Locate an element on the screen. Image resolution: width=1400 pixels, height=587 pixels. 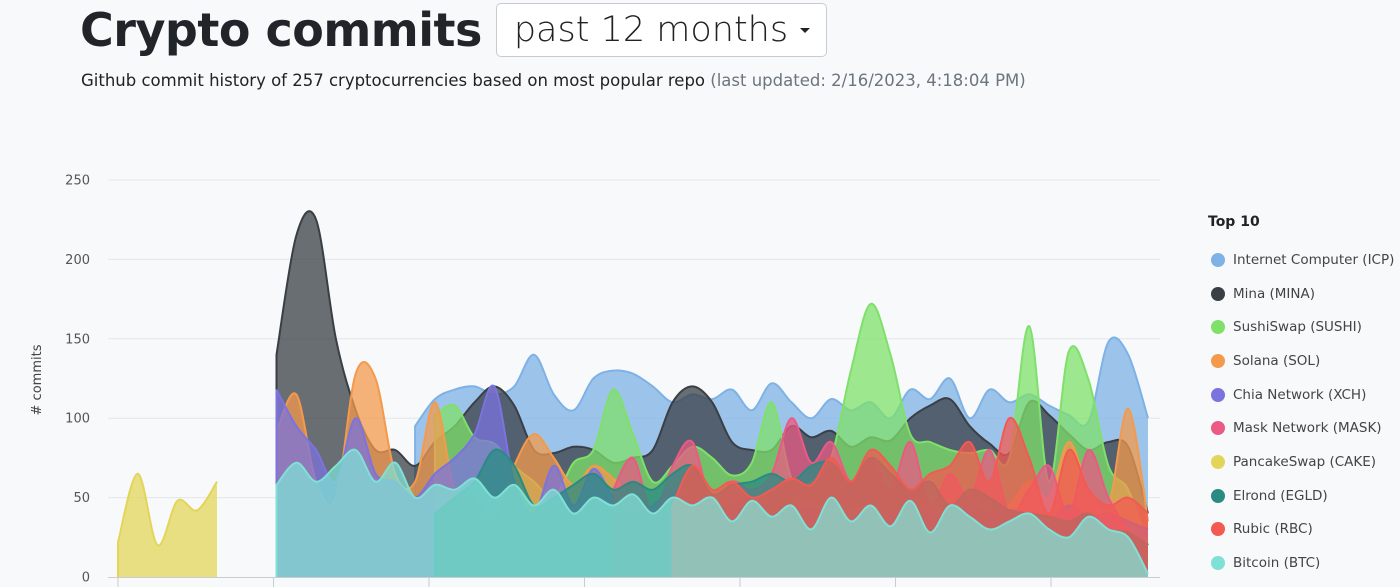
page-header: Crypto commits past 12 months is located at coordinates (454, 30).